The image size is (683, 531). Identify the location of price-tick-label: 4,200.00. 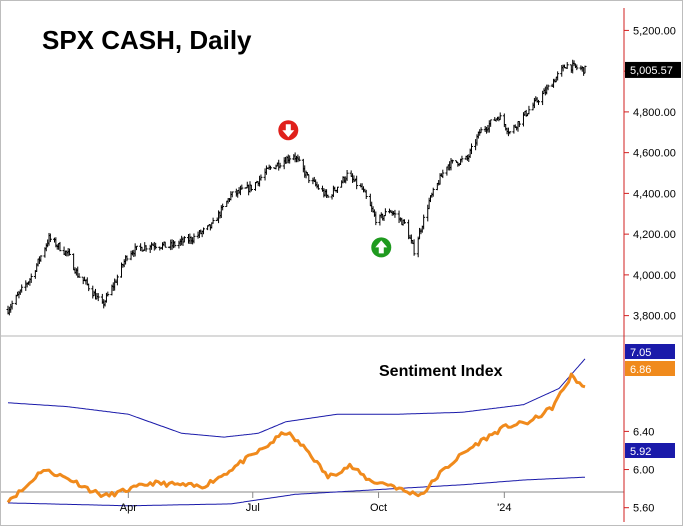
(654, 235).